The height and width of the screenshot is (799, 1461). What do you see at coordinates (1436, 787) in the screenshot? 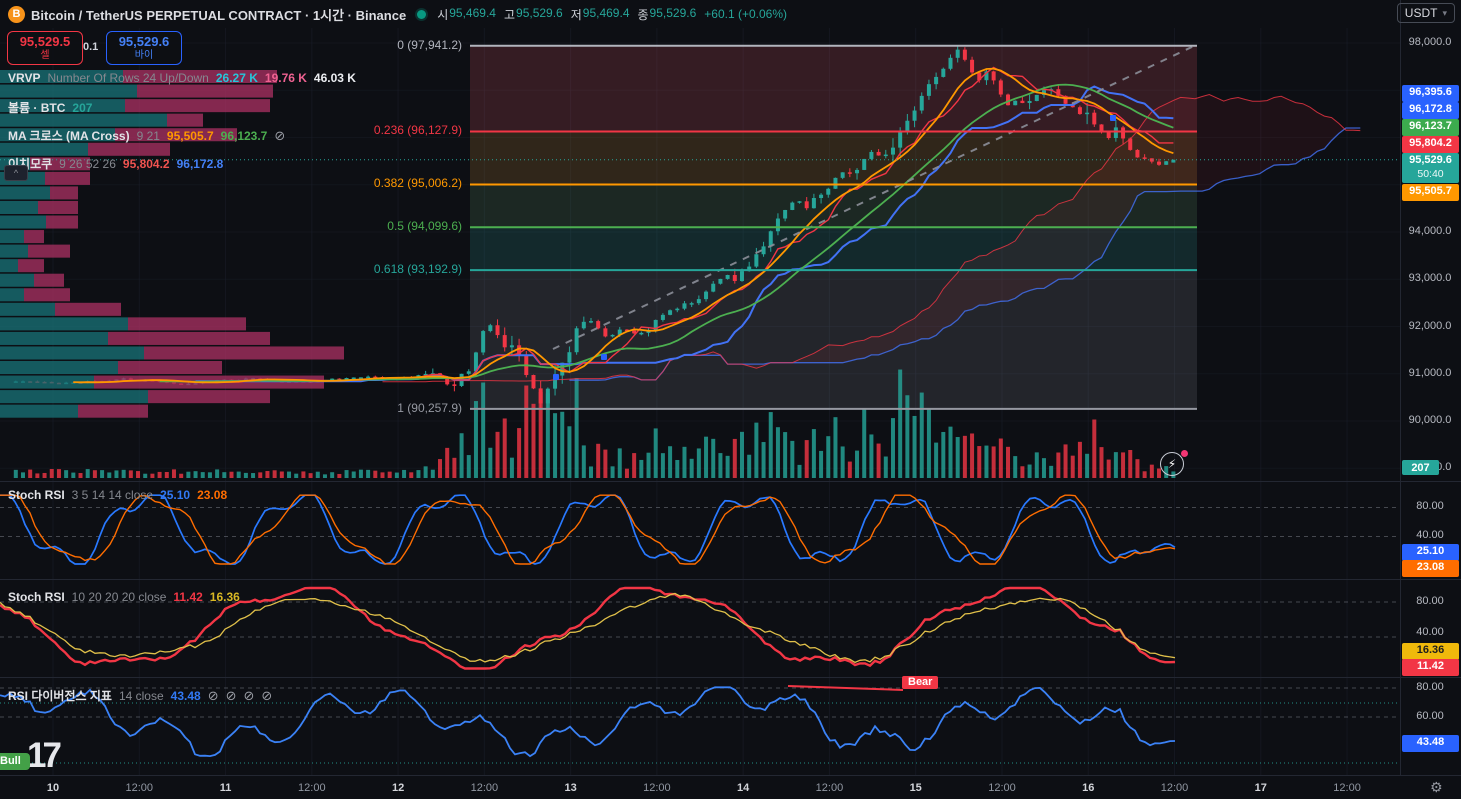
I see `timezone-settings-icon: ⚙` at bounding box center [1436, 787].